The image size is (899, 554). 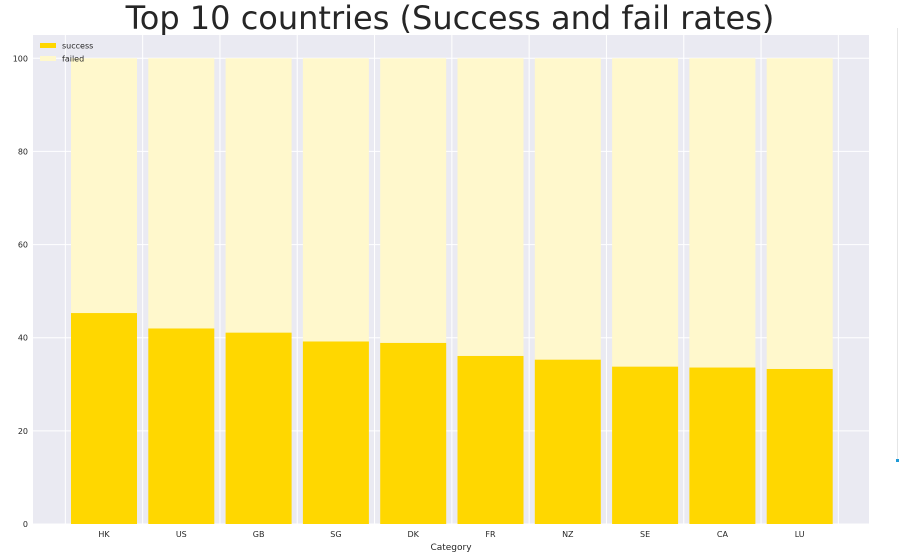 What do you see at coordinates (567, 441) in the screenshot?
I see `bar-success-nz` at bounding box center [567, 441].